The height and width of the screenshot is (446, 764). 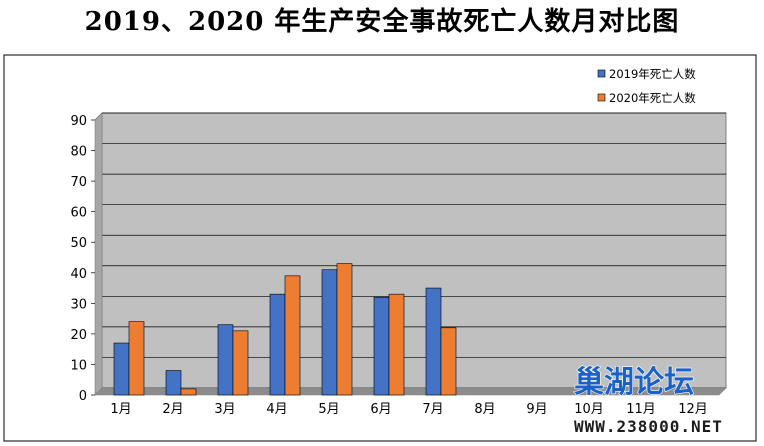 What do you see at coordinates (225, 360) in the screenshot?
I see `bar-2019年死亡人数-3月` at bounding box center [225, 360].